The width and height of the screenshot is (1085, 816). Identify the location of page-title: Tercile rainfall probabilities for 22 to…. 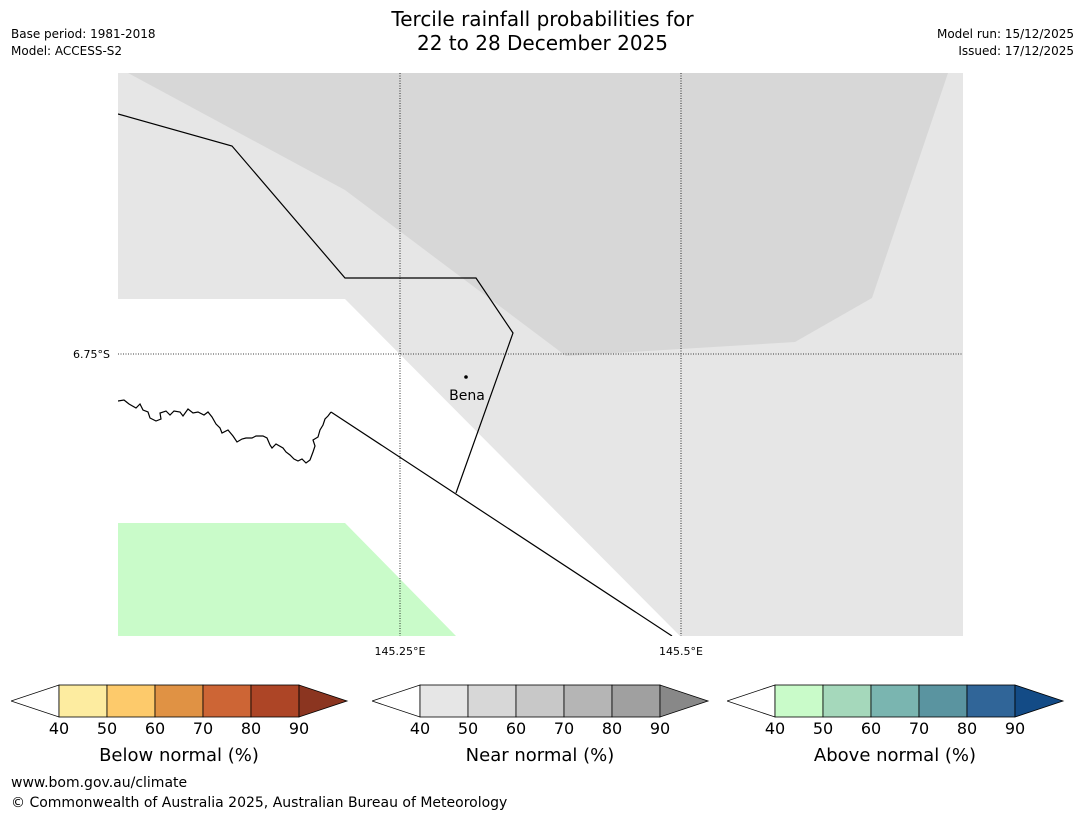
(542, 31).